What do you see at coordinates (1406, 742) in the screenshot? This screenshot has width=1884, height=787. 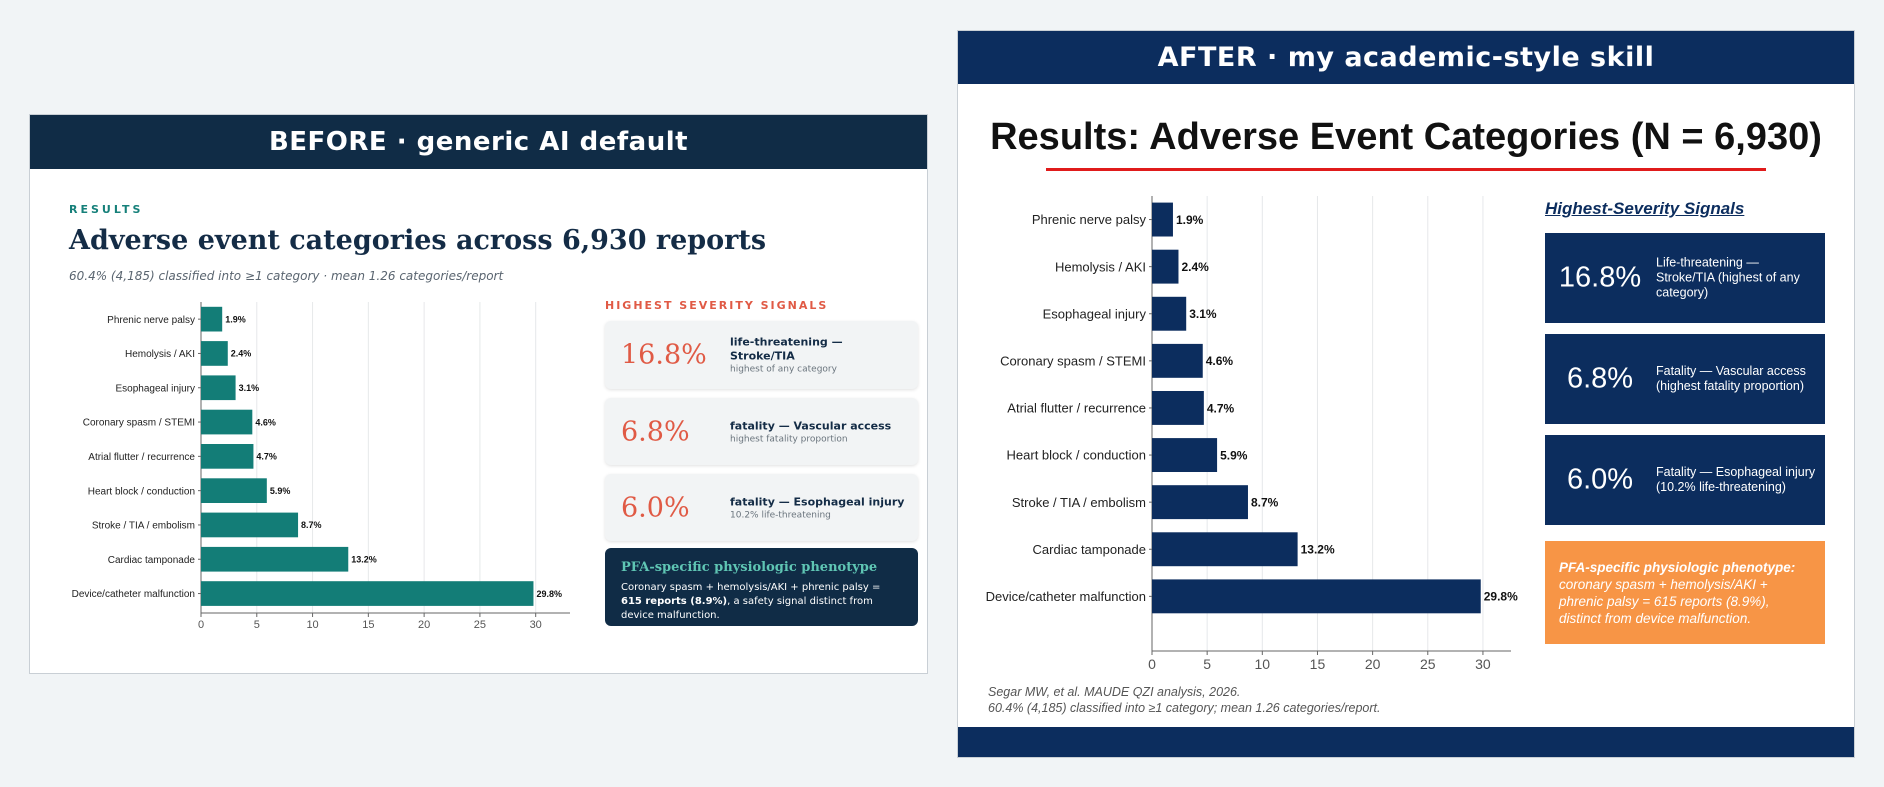 I see `footer-bar` at bounding box center [1406, 742].